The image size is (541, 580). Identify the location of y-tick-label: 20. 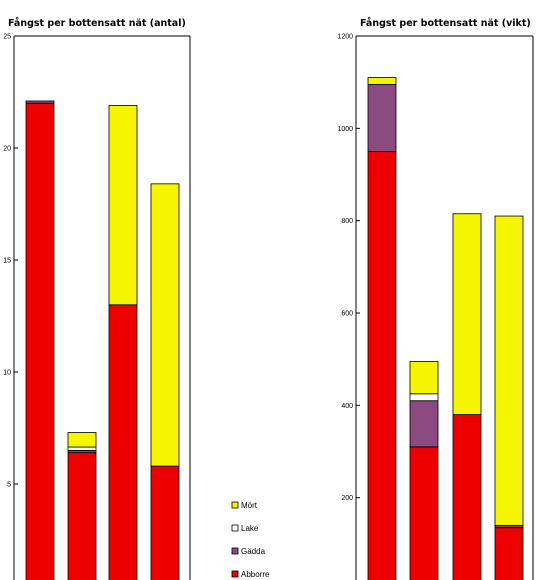
(7, 149).